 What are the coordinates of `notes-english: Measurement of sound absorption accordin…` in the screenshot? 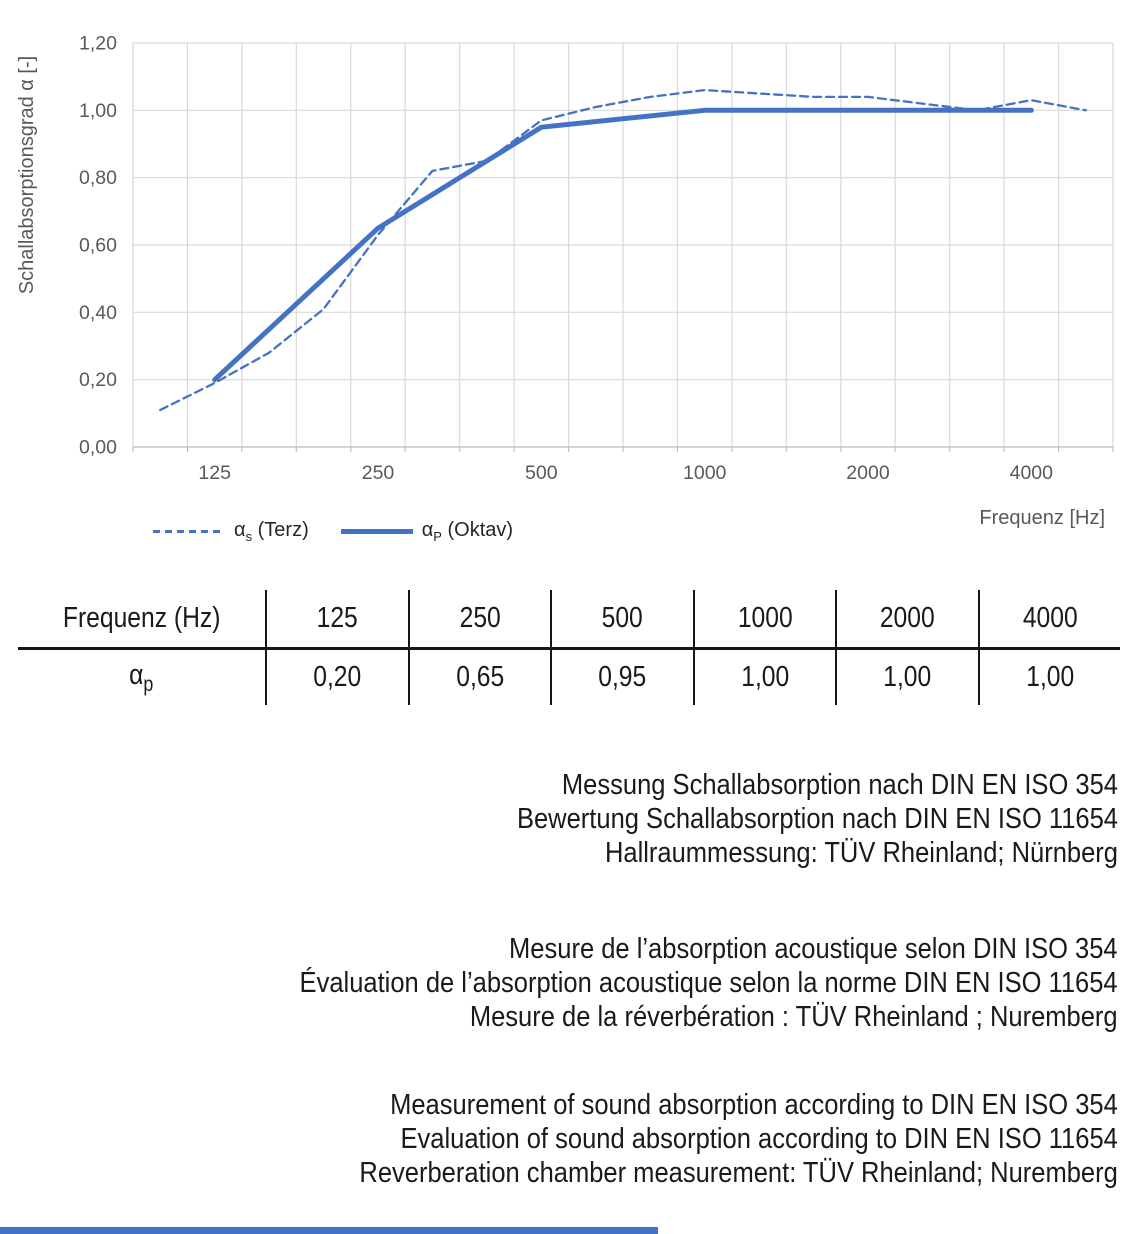 It's located at (687, 1139).